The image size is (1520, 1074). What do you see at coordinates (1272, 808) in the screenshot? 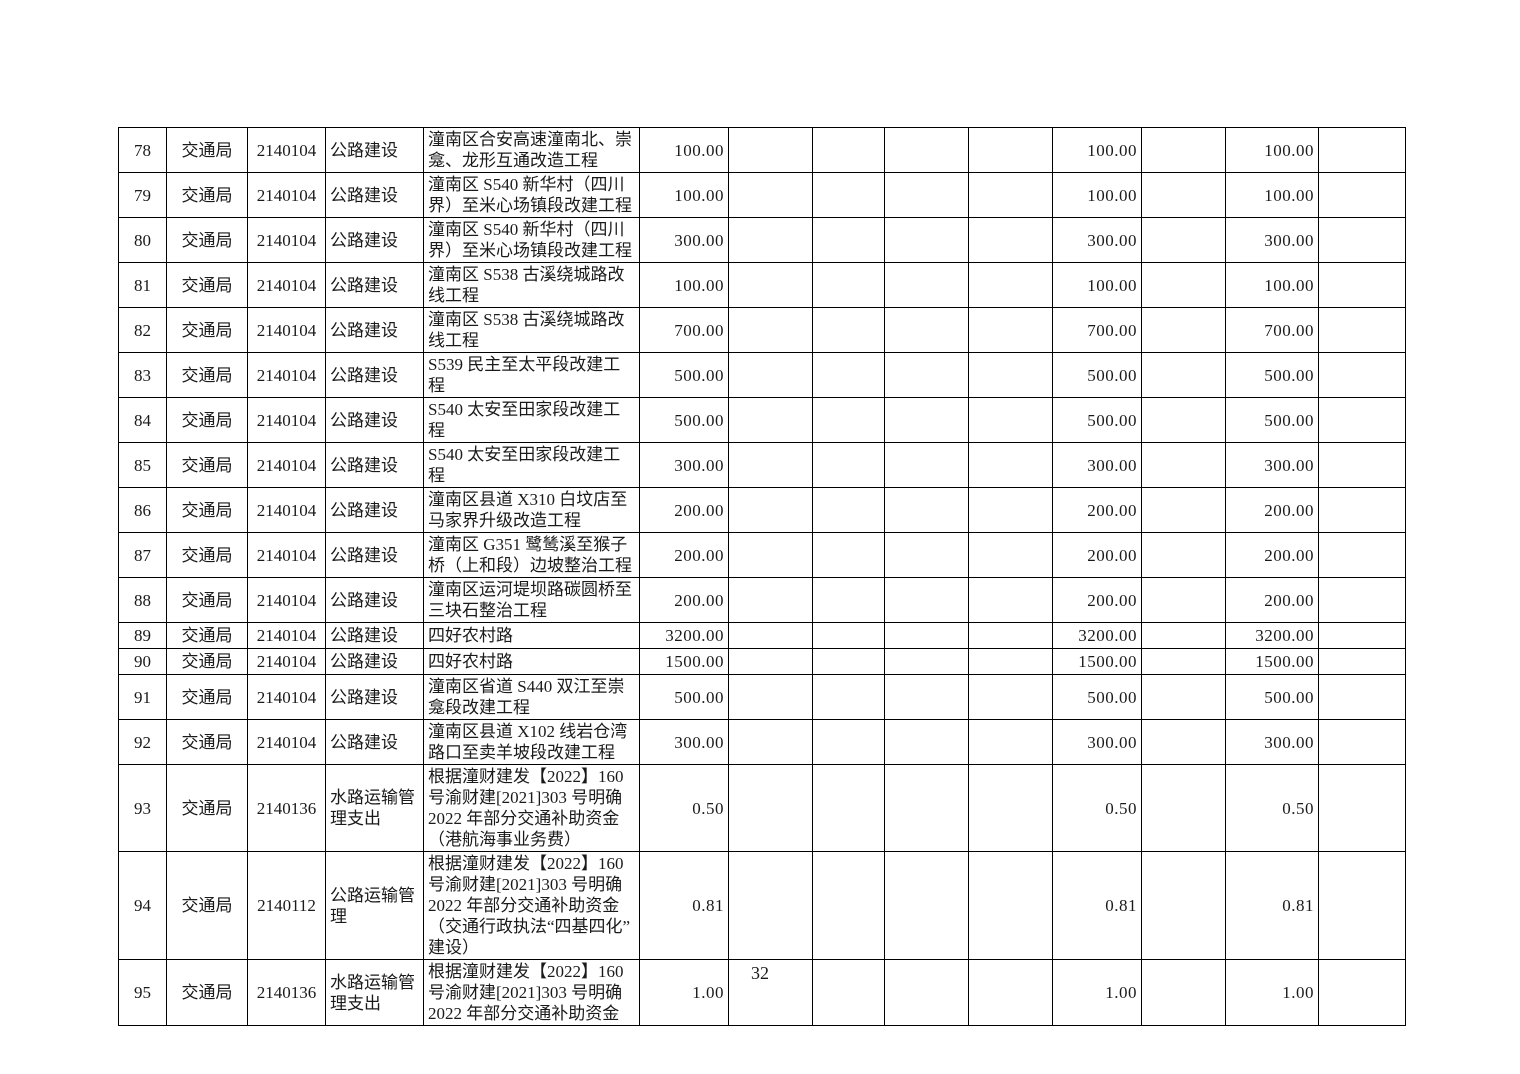
I see `cell-amount-3: 0.50` at bounding box center [1272, 808].